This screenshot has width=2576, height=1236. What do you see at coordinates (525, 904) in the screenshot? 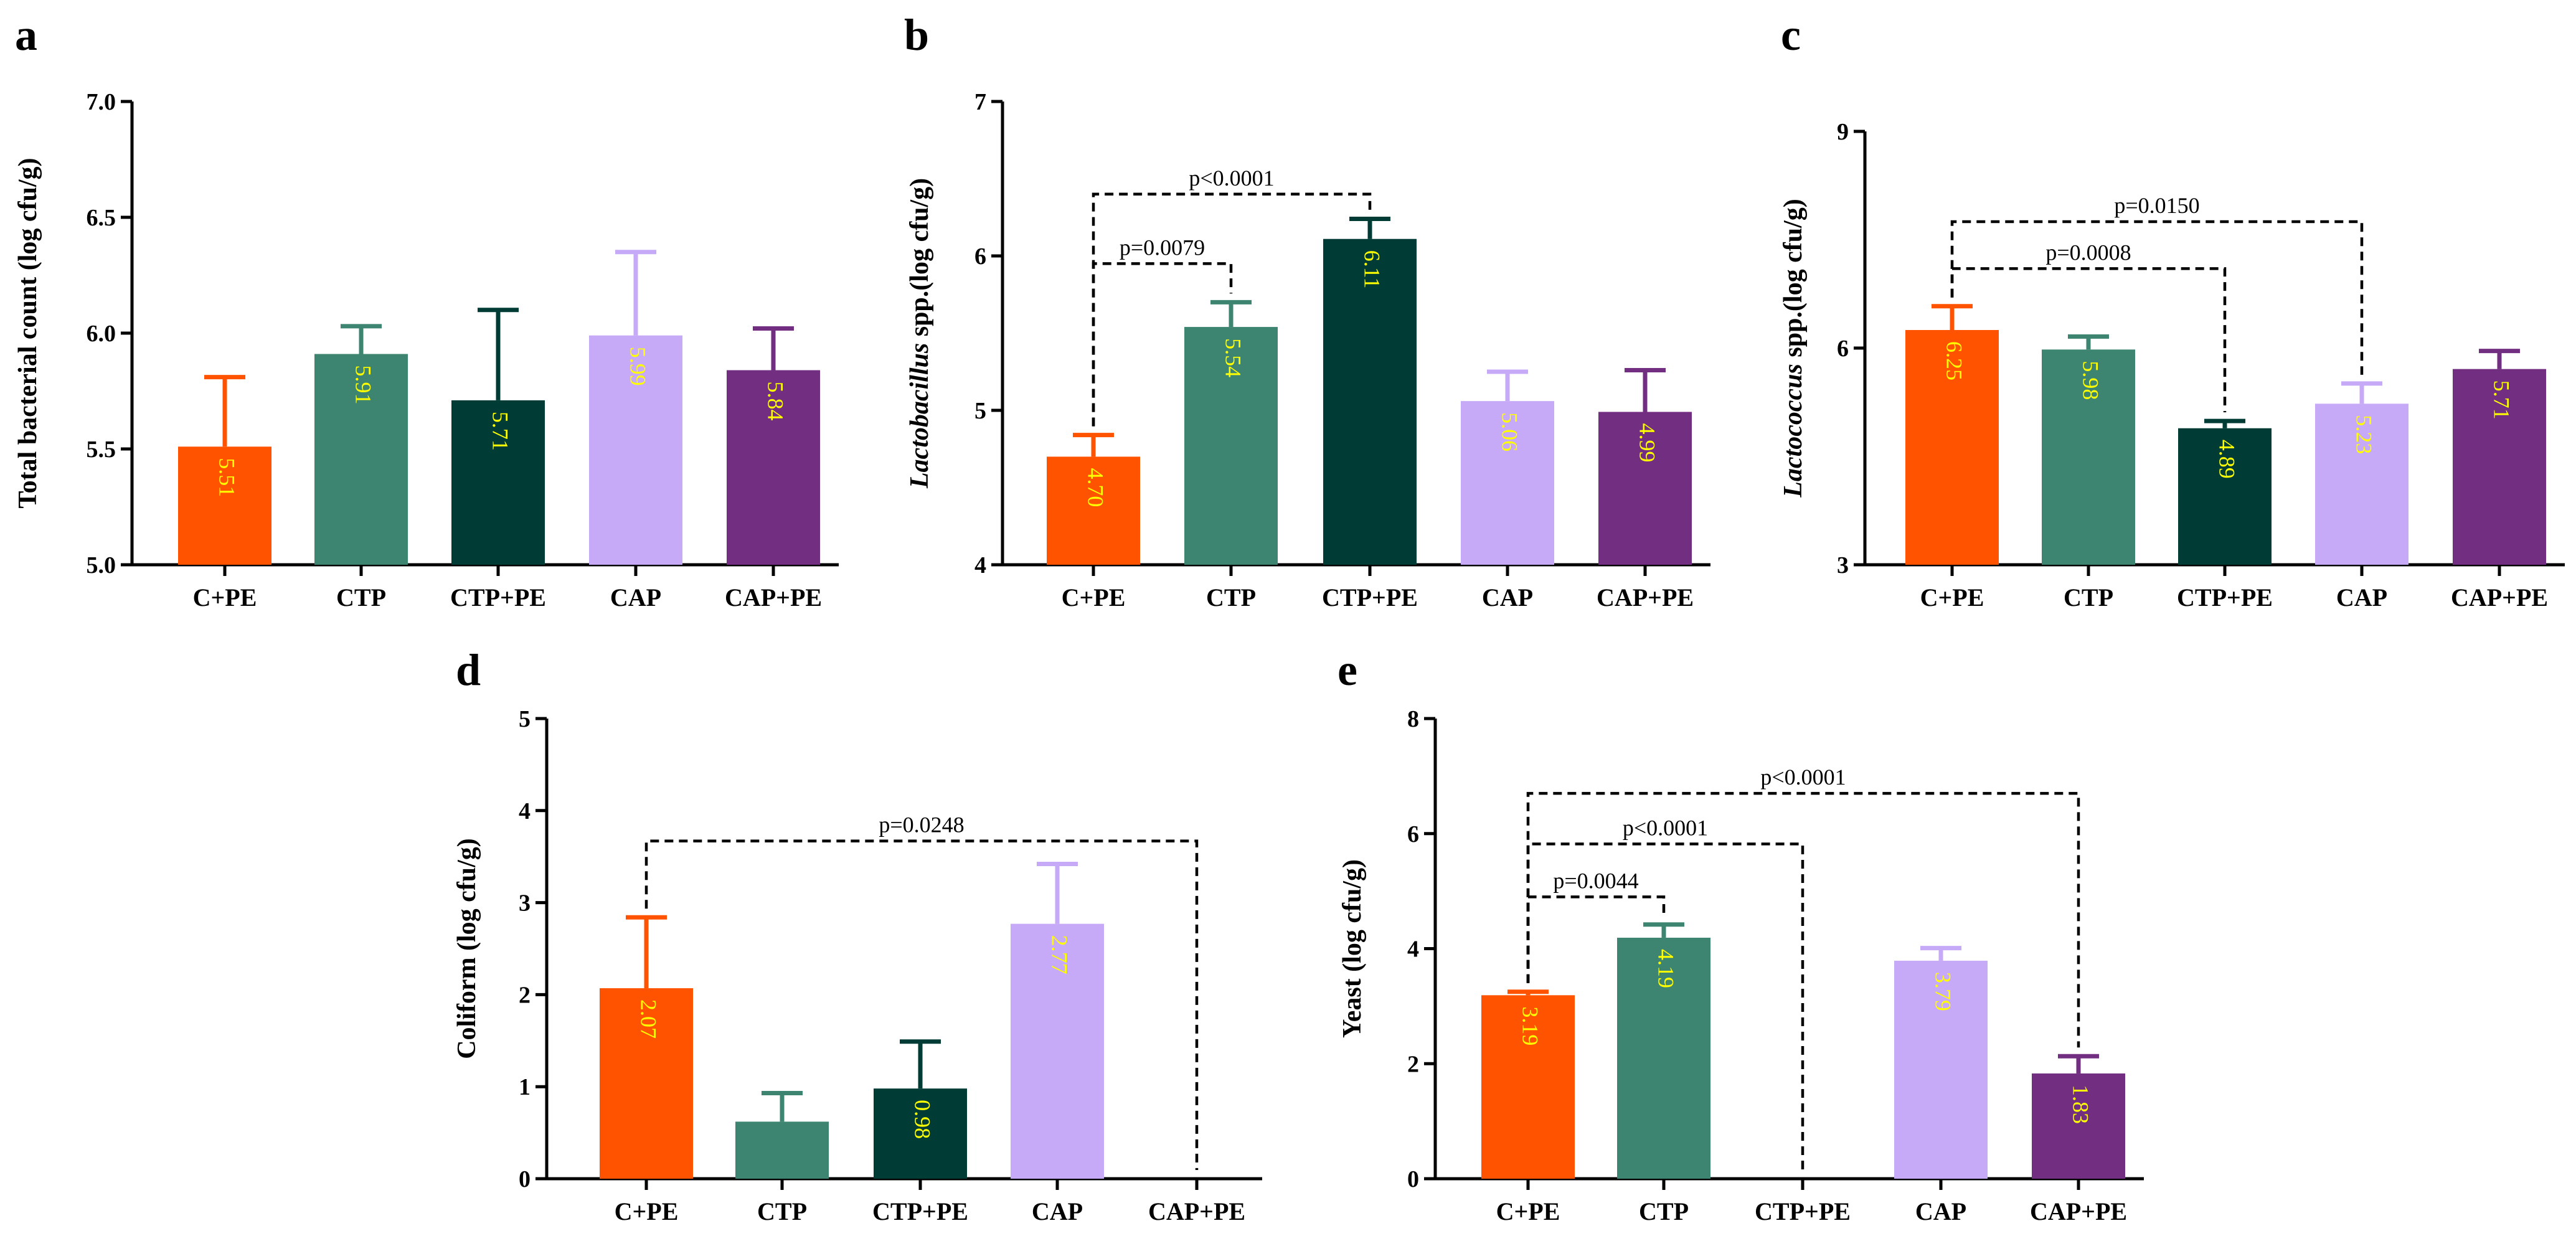
I see `y-tick-label: 3` at bounding box center [525, 904].